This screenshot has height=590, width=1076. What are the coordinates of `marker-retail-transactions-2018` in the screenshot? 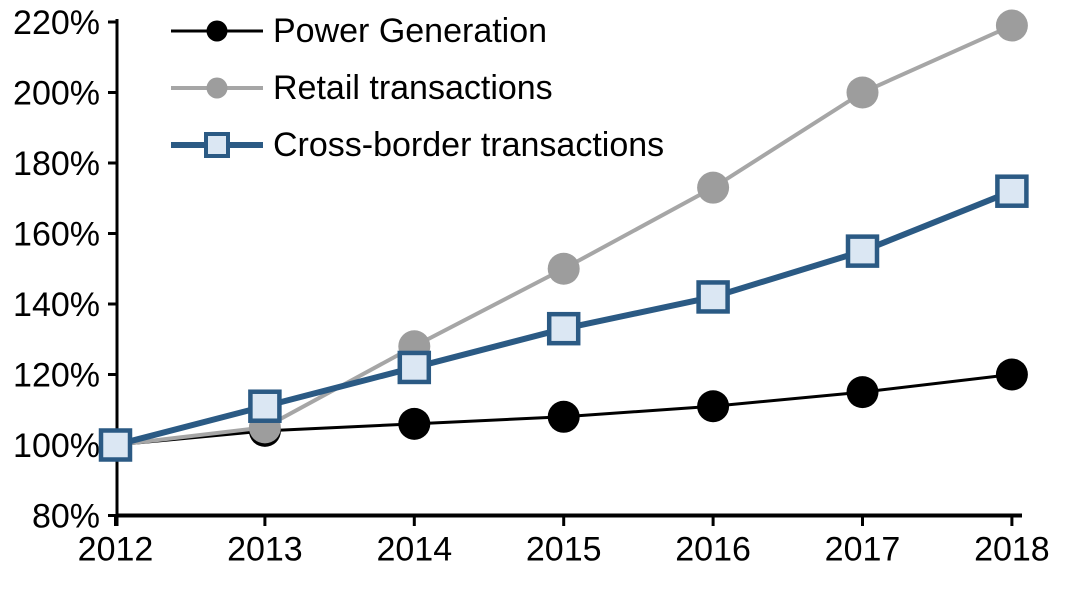 It's located at (1011, 25).